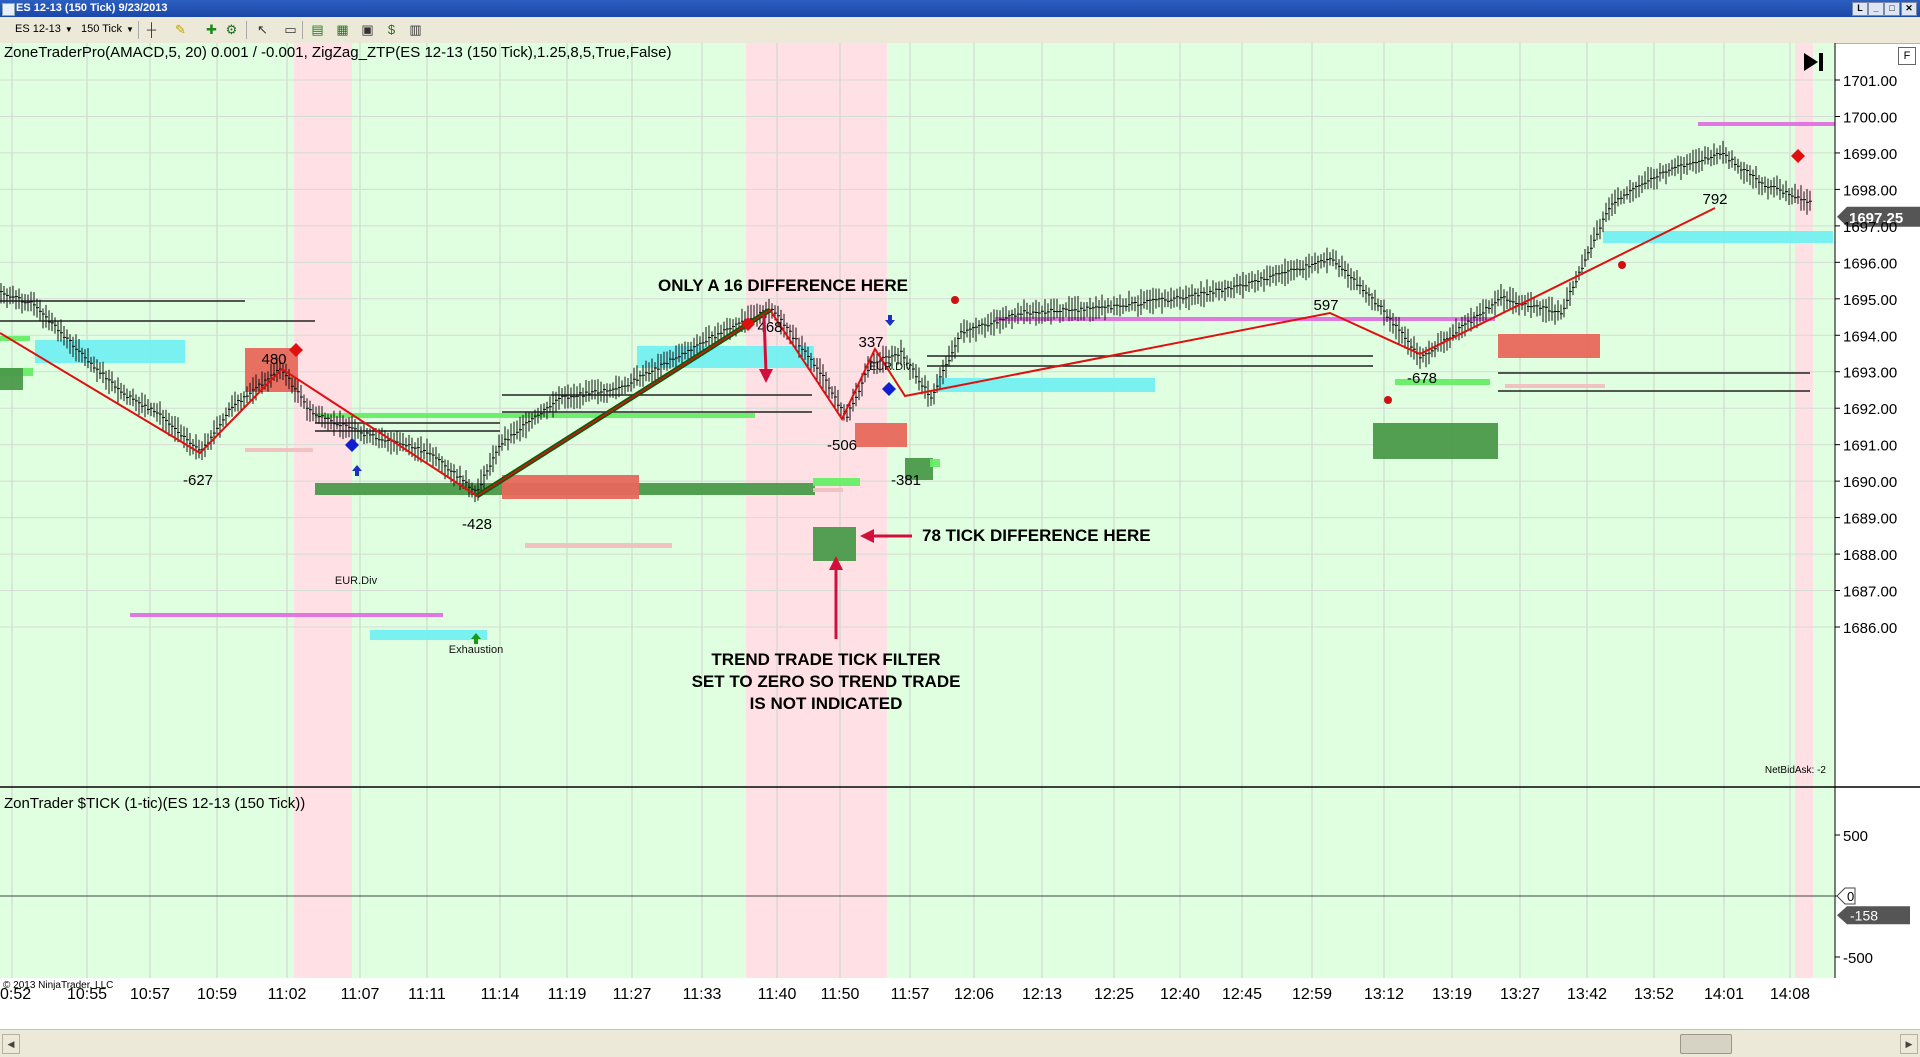  What do you see at coordinates (1876, 9) in the screenshot?
I see `minimize-button: _` at bounding box center [1876, 9].